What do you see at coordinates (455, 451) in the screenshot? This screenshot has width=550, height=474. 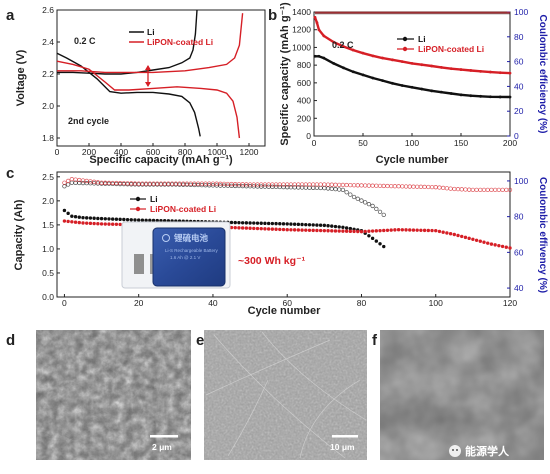 I see `wechat-icon` at bounding box center [455, 451].